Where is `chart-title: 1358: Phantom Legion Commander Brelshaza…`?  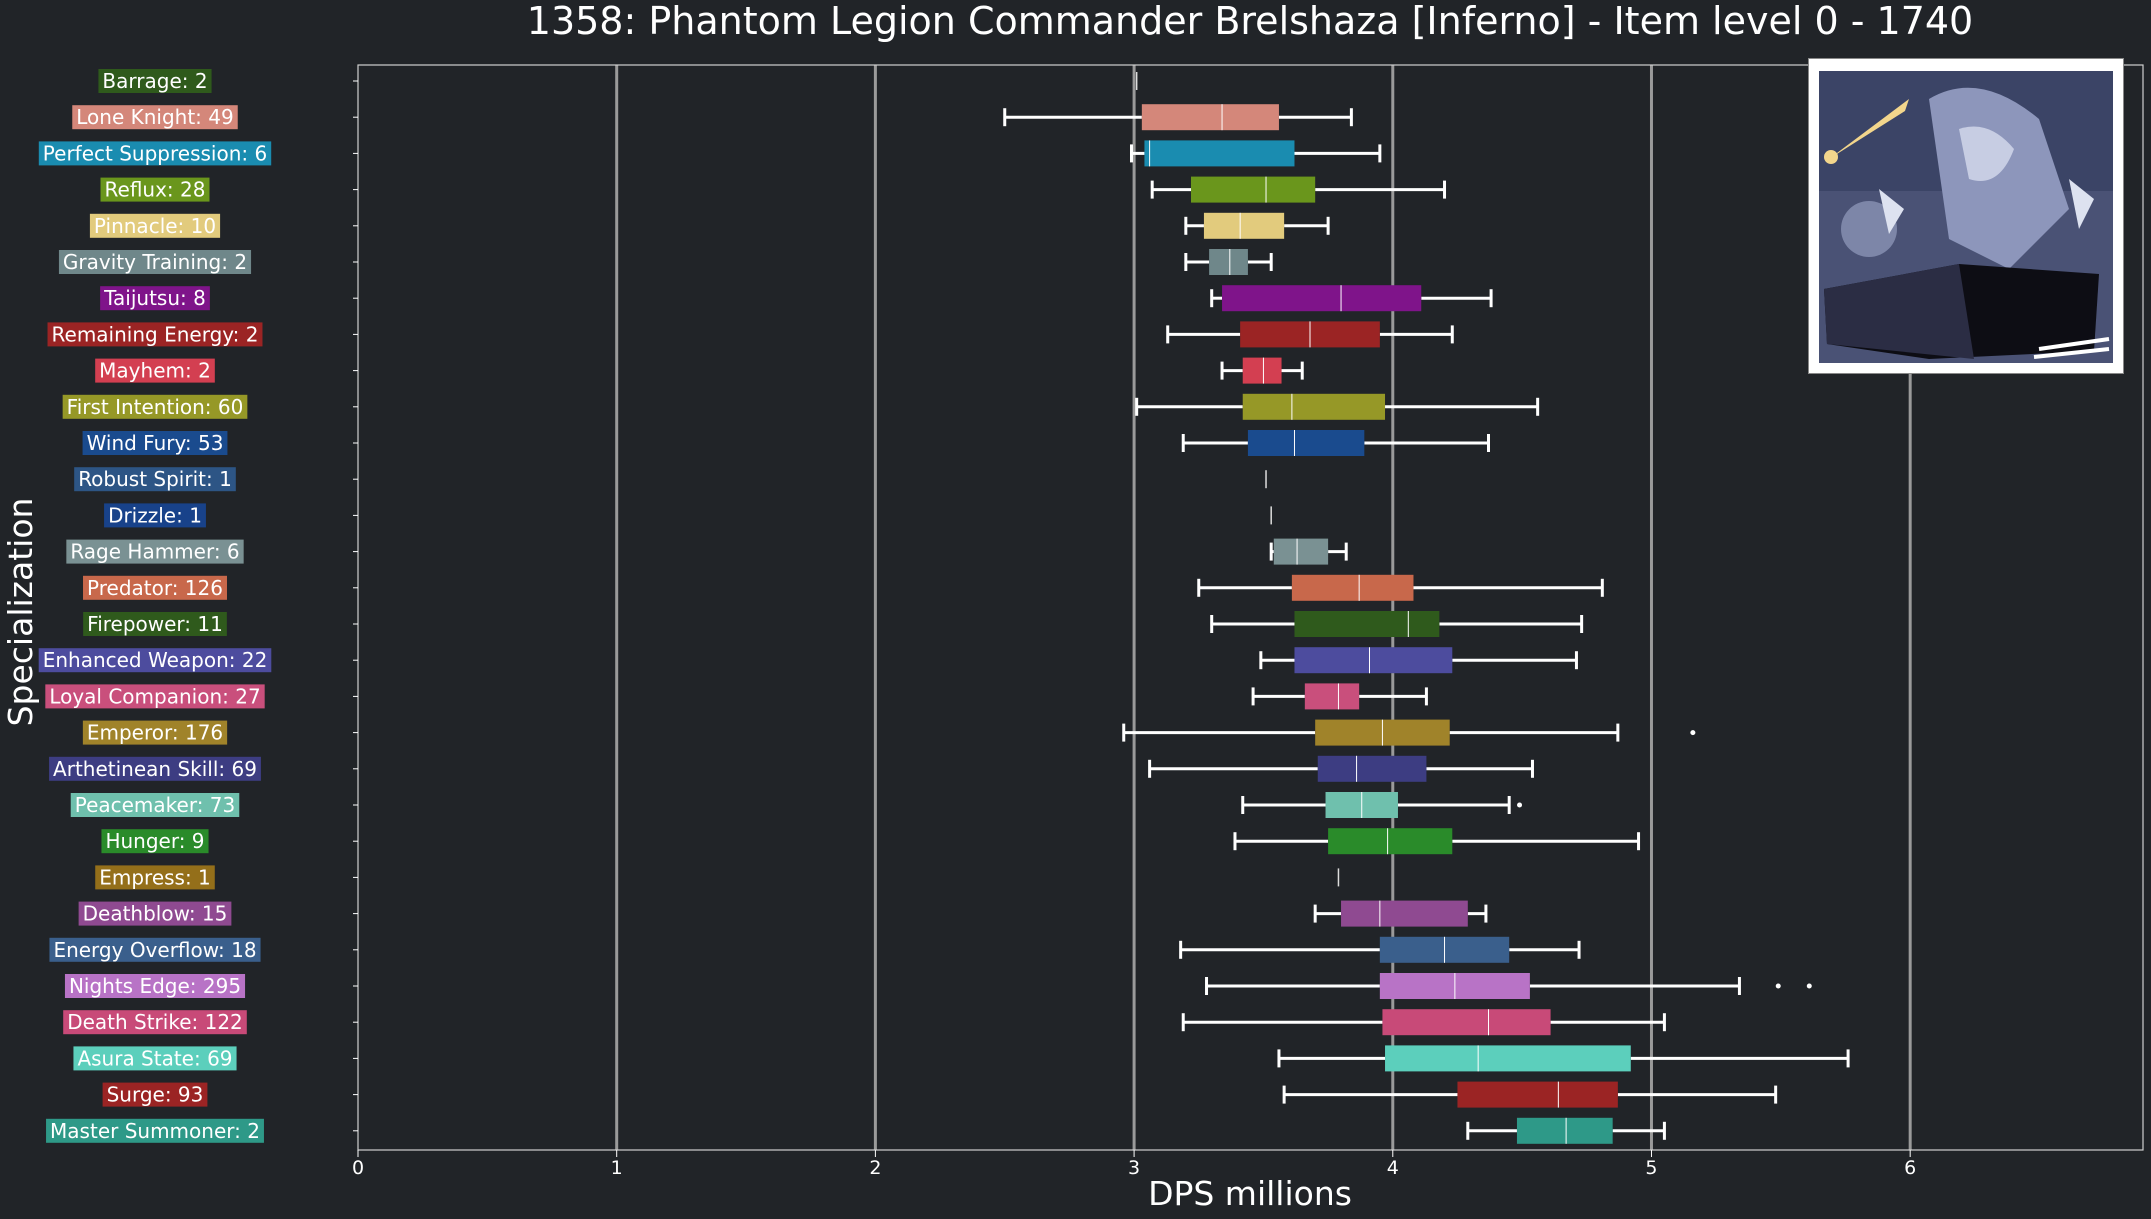
chart-title: 1358: Phantom Legion Commander Brelshaza… is located at coordinates (1250, 21).